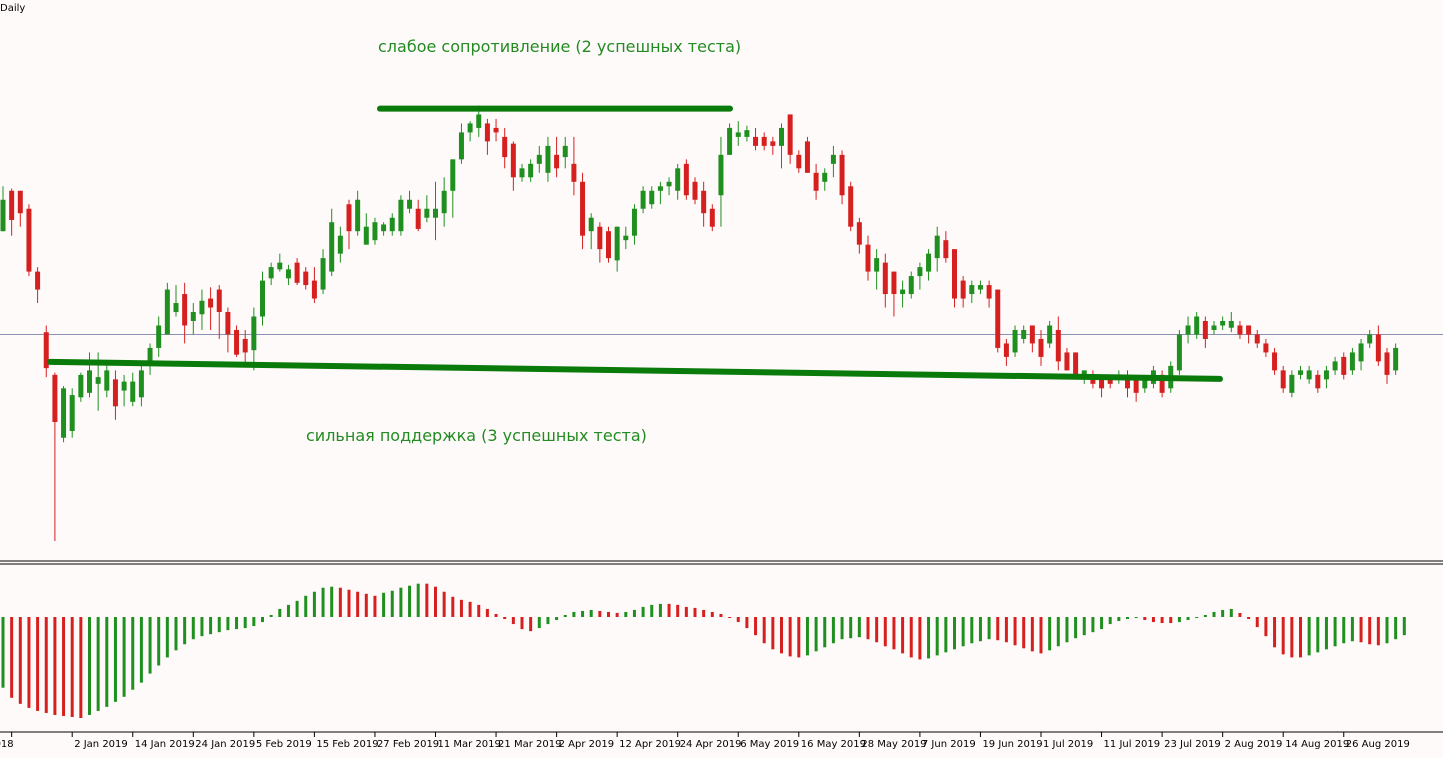  I want to click on x-tick-label: 28 May 2019, so click(893, 744).